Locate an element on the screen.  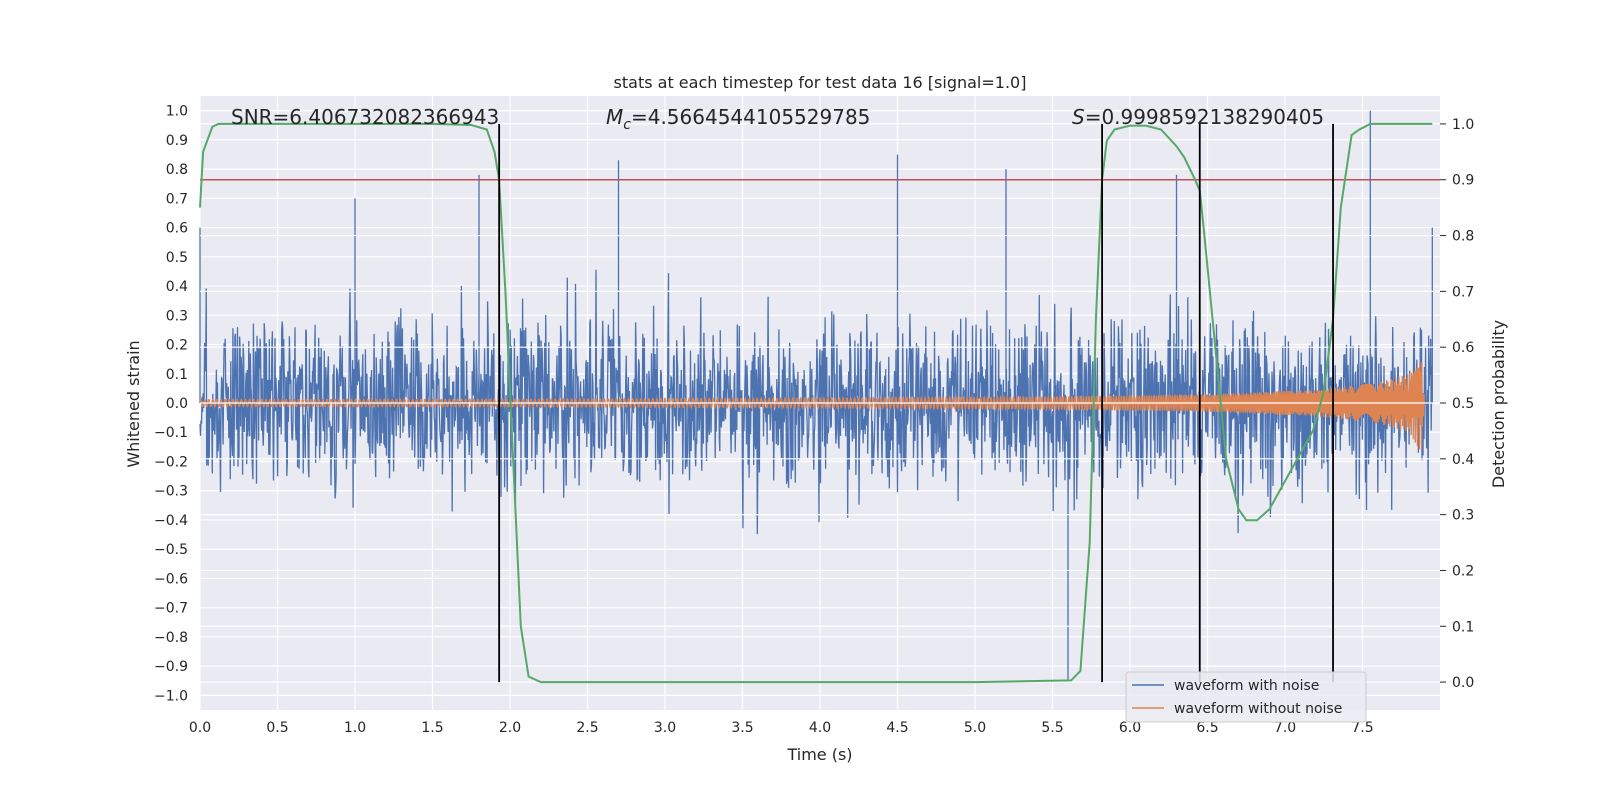
s-annotation: S=0.9998592138290405 is located at coordinates (1198, 117).